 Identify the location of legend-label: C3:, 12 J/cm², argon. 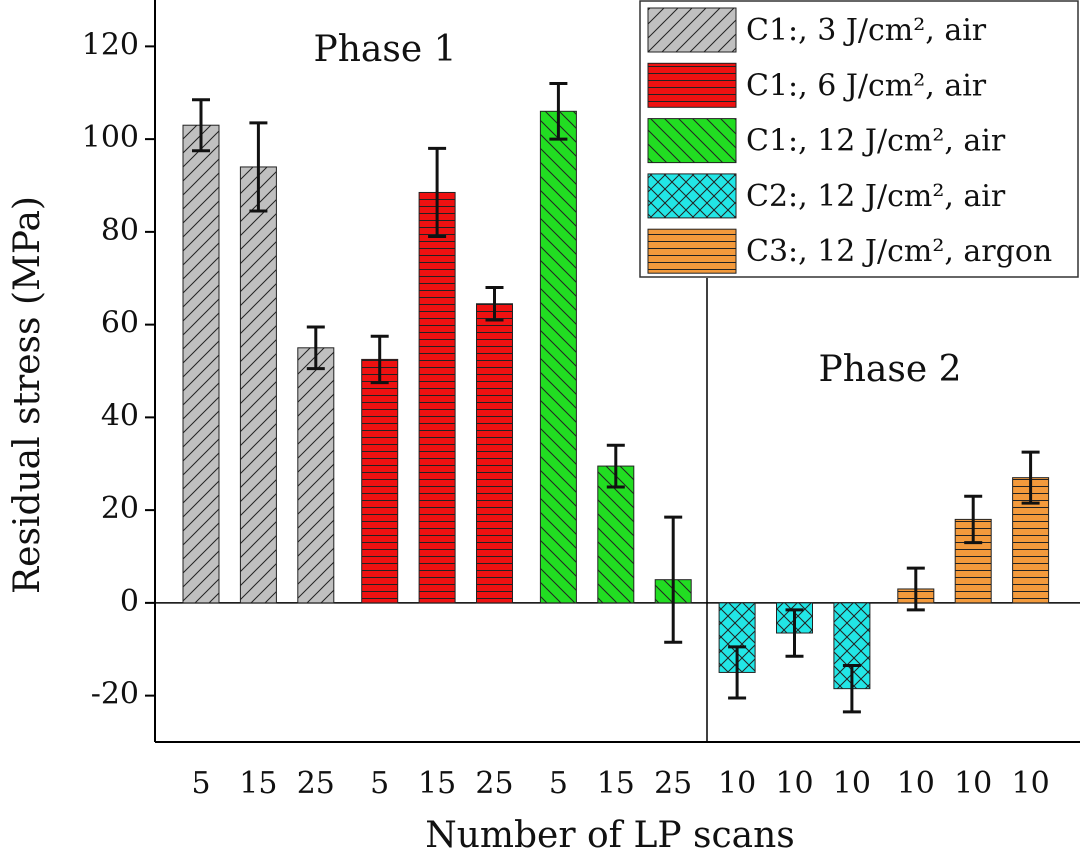
(899, 251).